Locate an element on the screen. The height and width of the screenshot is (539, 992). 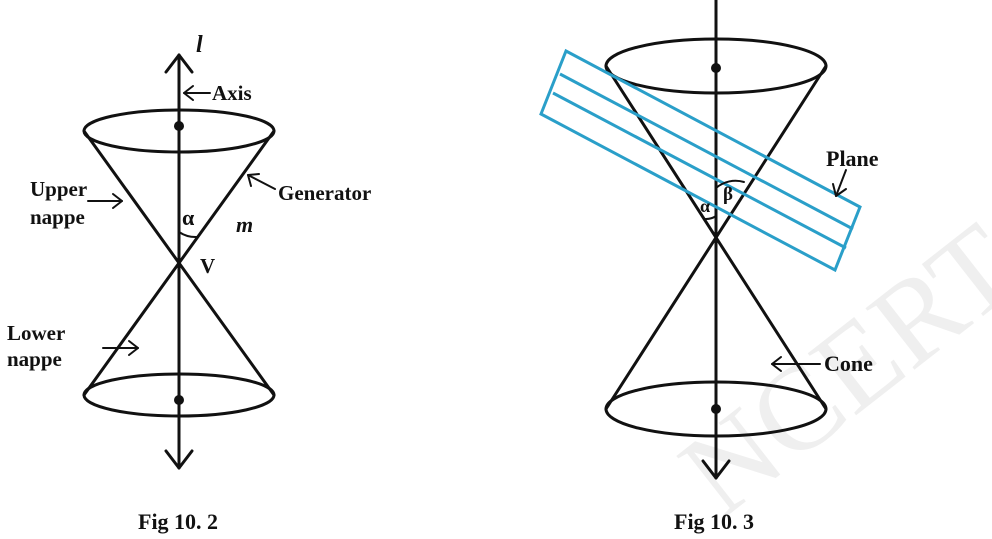
plane-outer-rect is located at coordinates (700, 160).